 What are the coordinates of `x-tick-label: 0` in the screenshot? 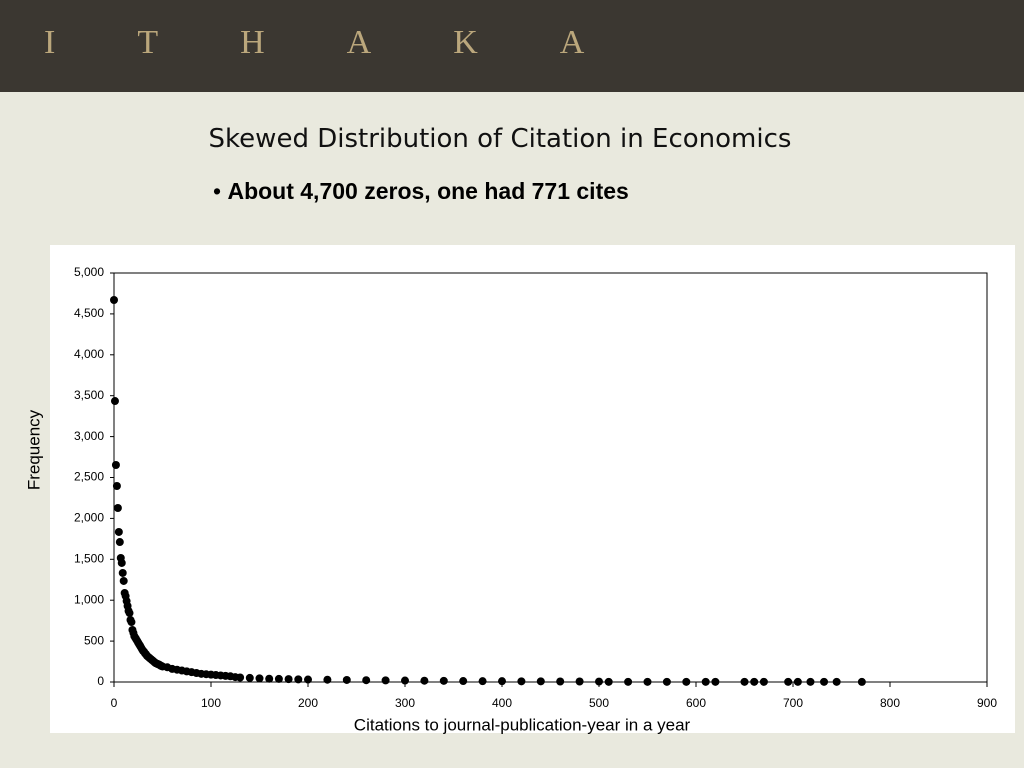 It's located at (114, 703).